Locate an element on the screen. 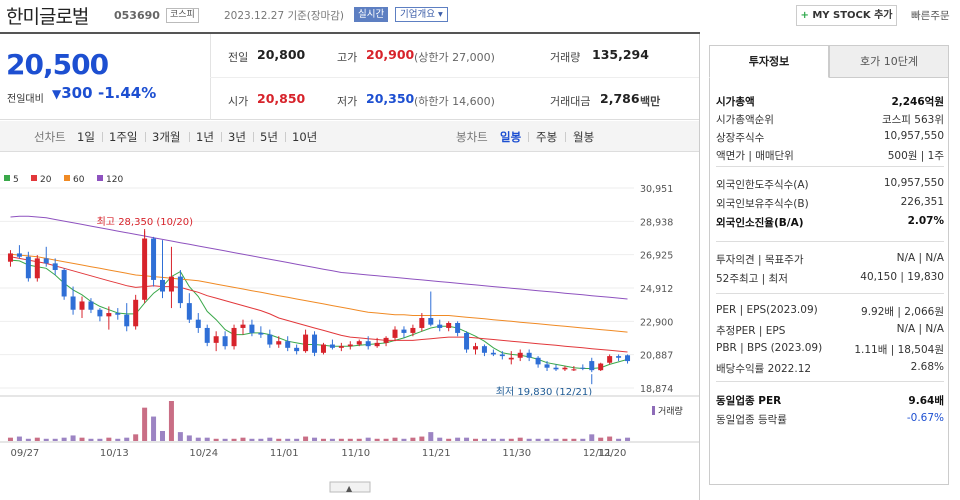 This screenshot has height=500, width=960. x-tick-label: 11/10 is located at coordinates (355, 453).